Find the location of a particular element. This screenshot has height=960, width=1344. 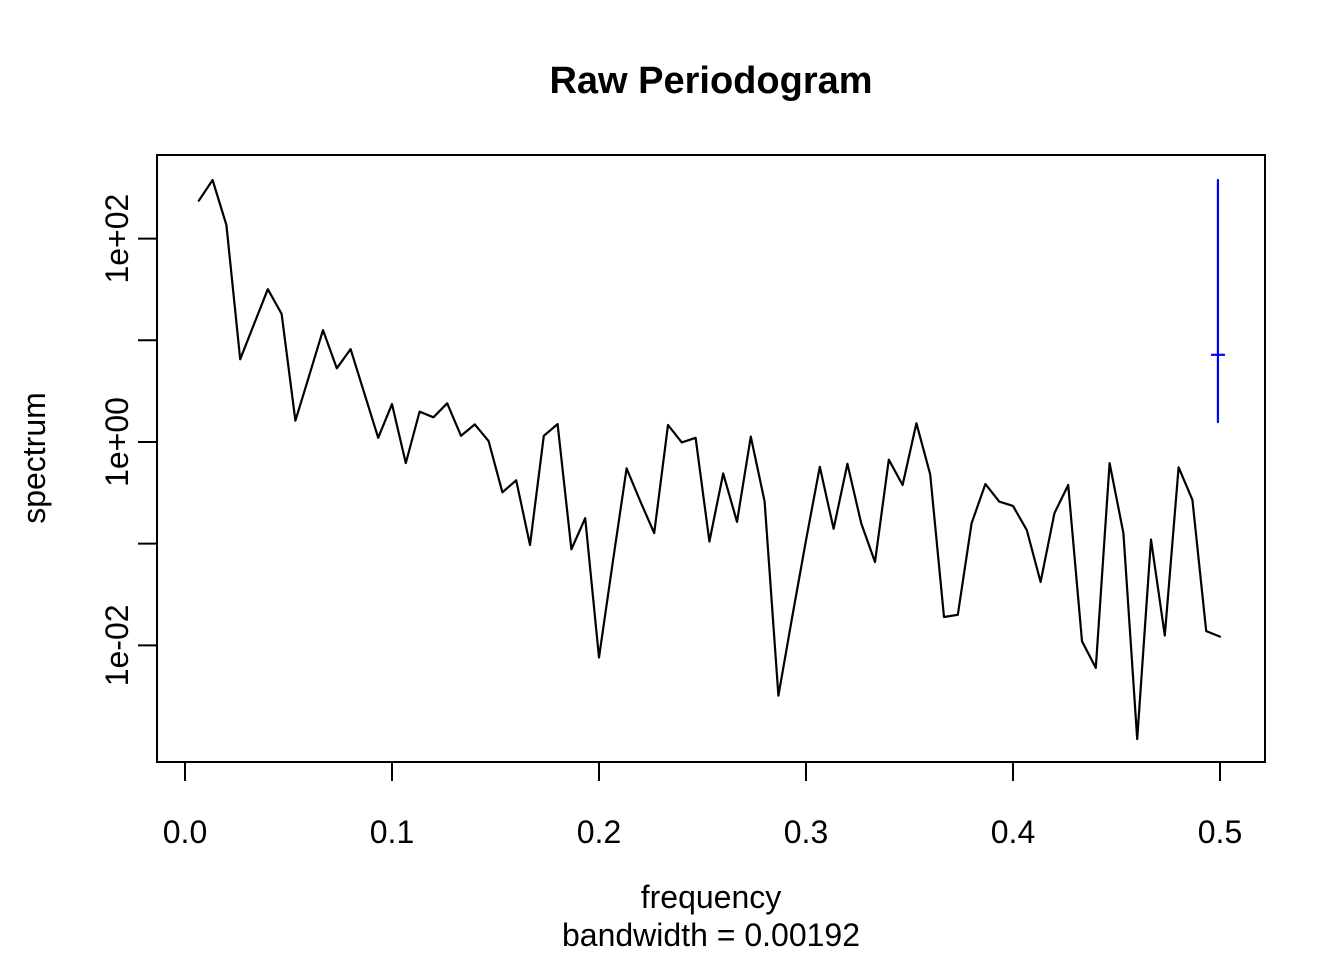

x-tick-label: 0.2 is located at coordinates (599, 832).